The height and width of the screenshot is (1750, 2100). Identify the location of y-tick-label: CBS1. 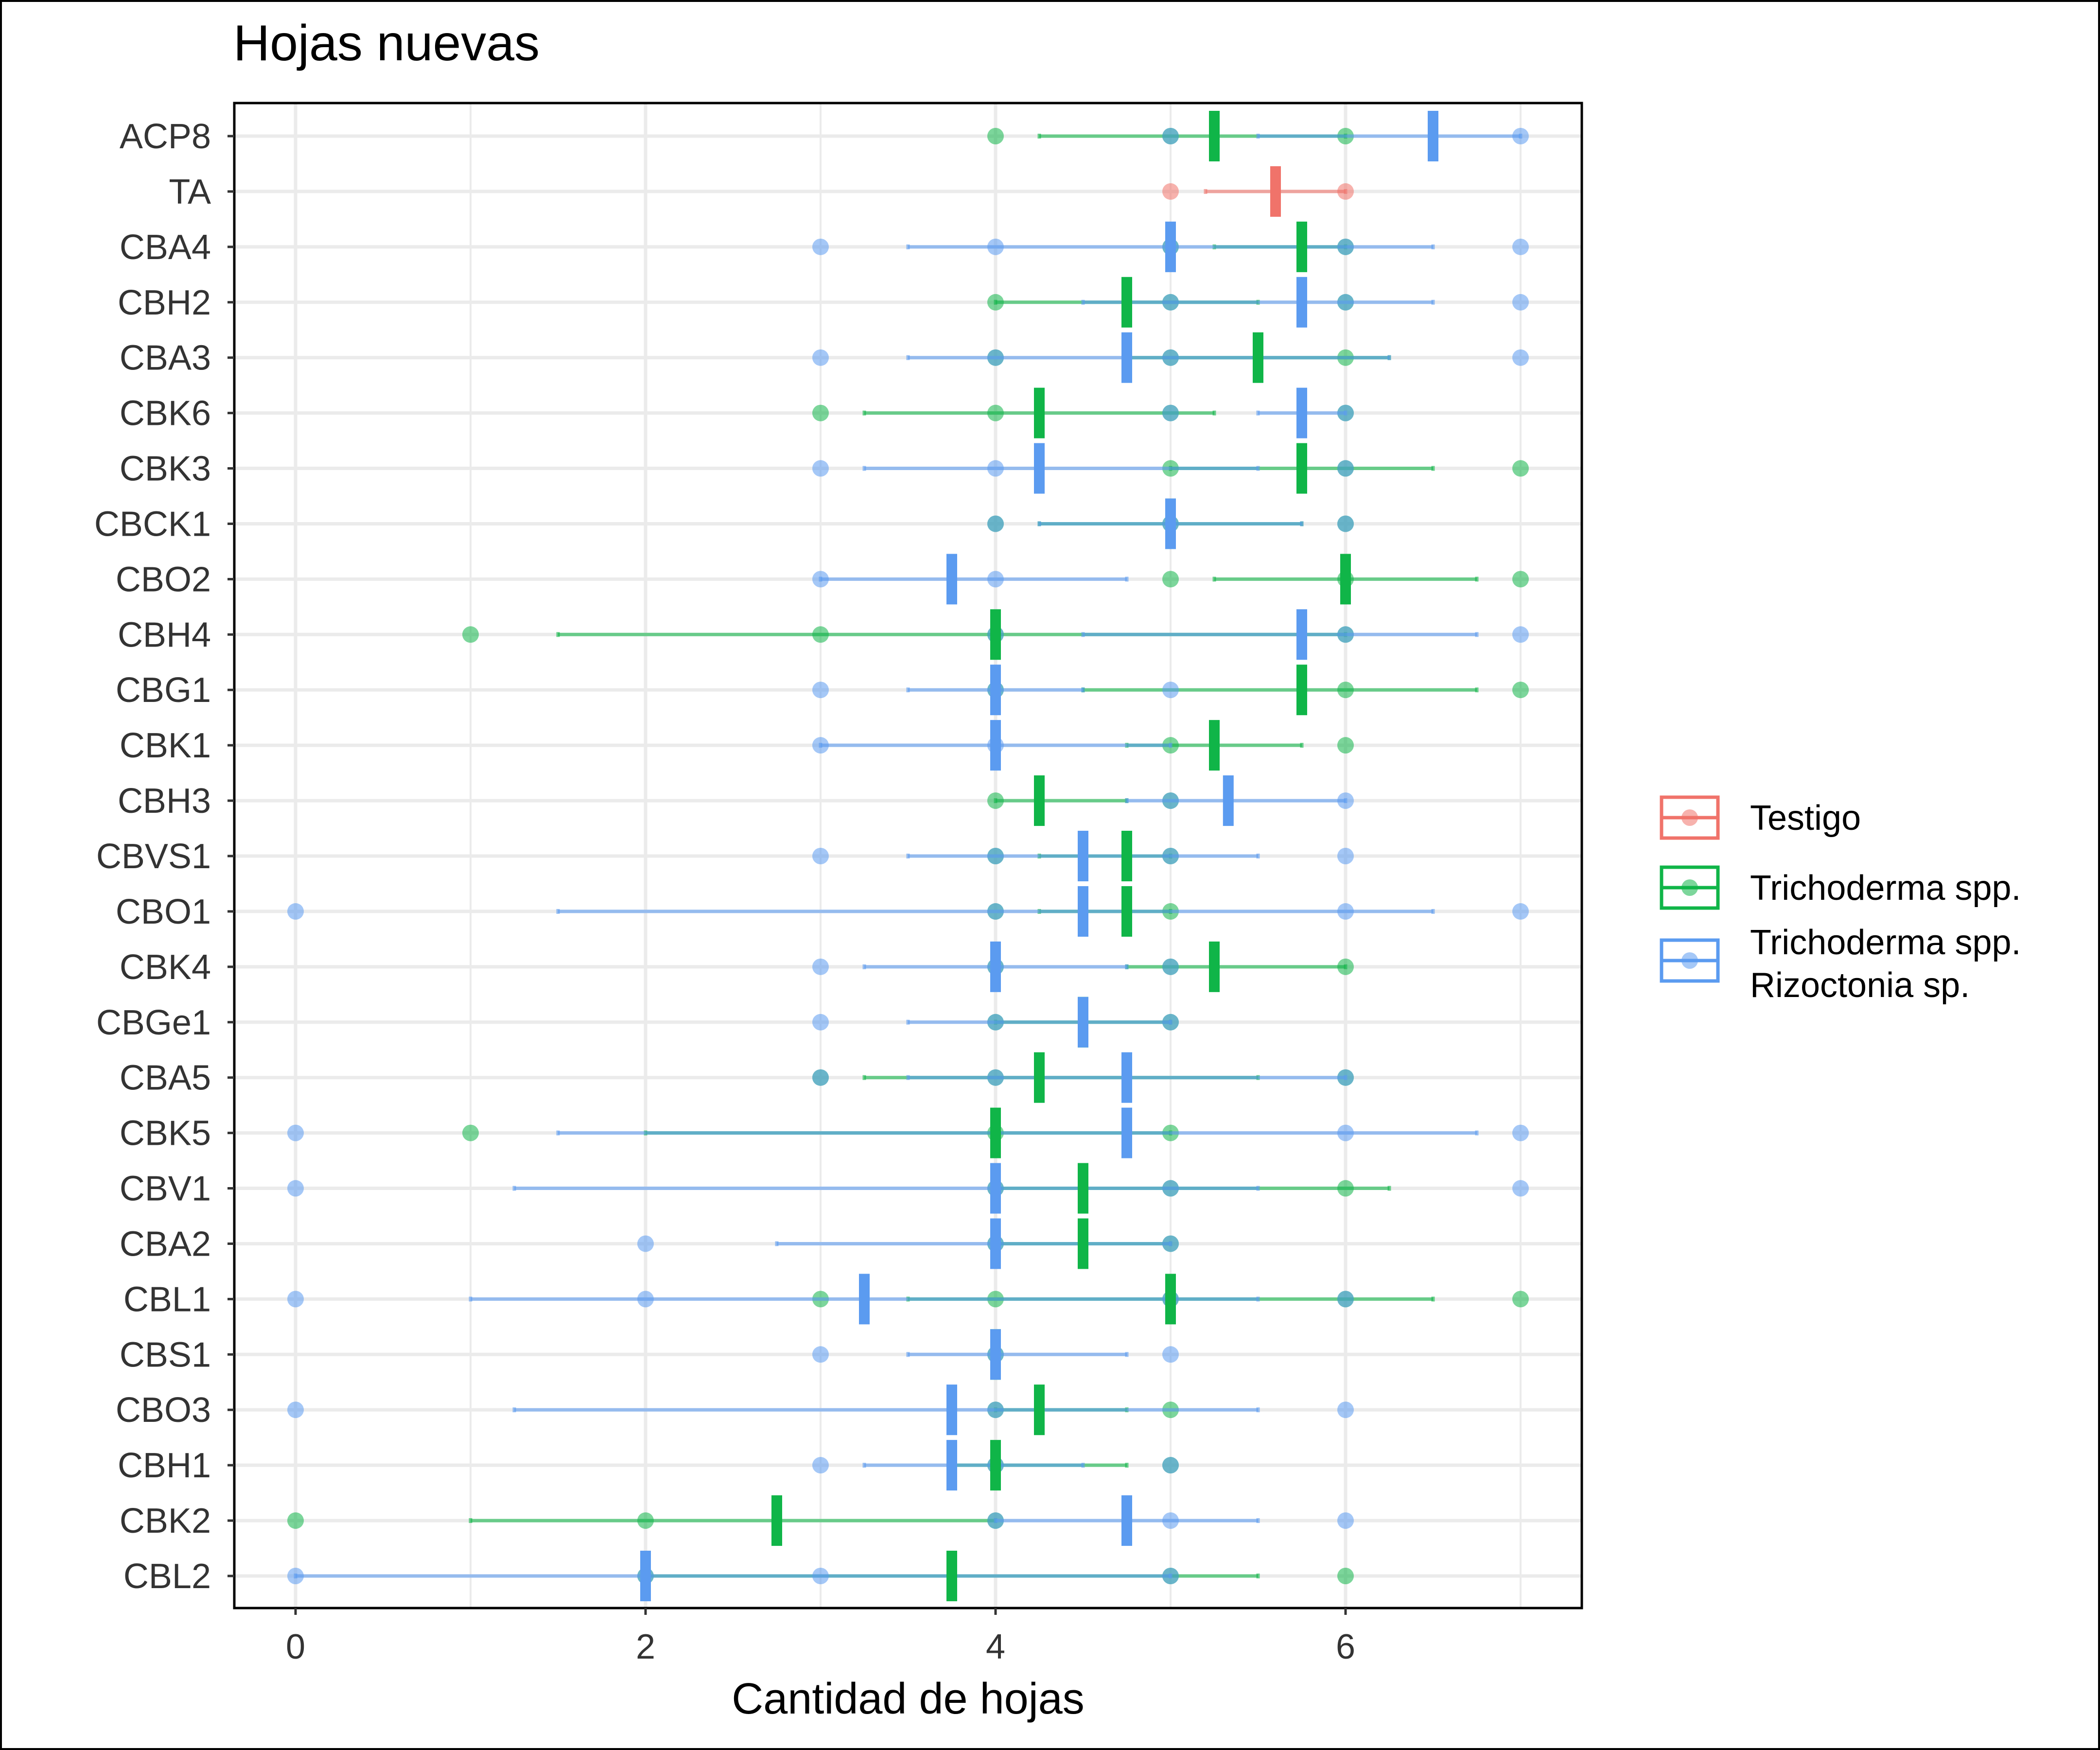
(165, 1354).